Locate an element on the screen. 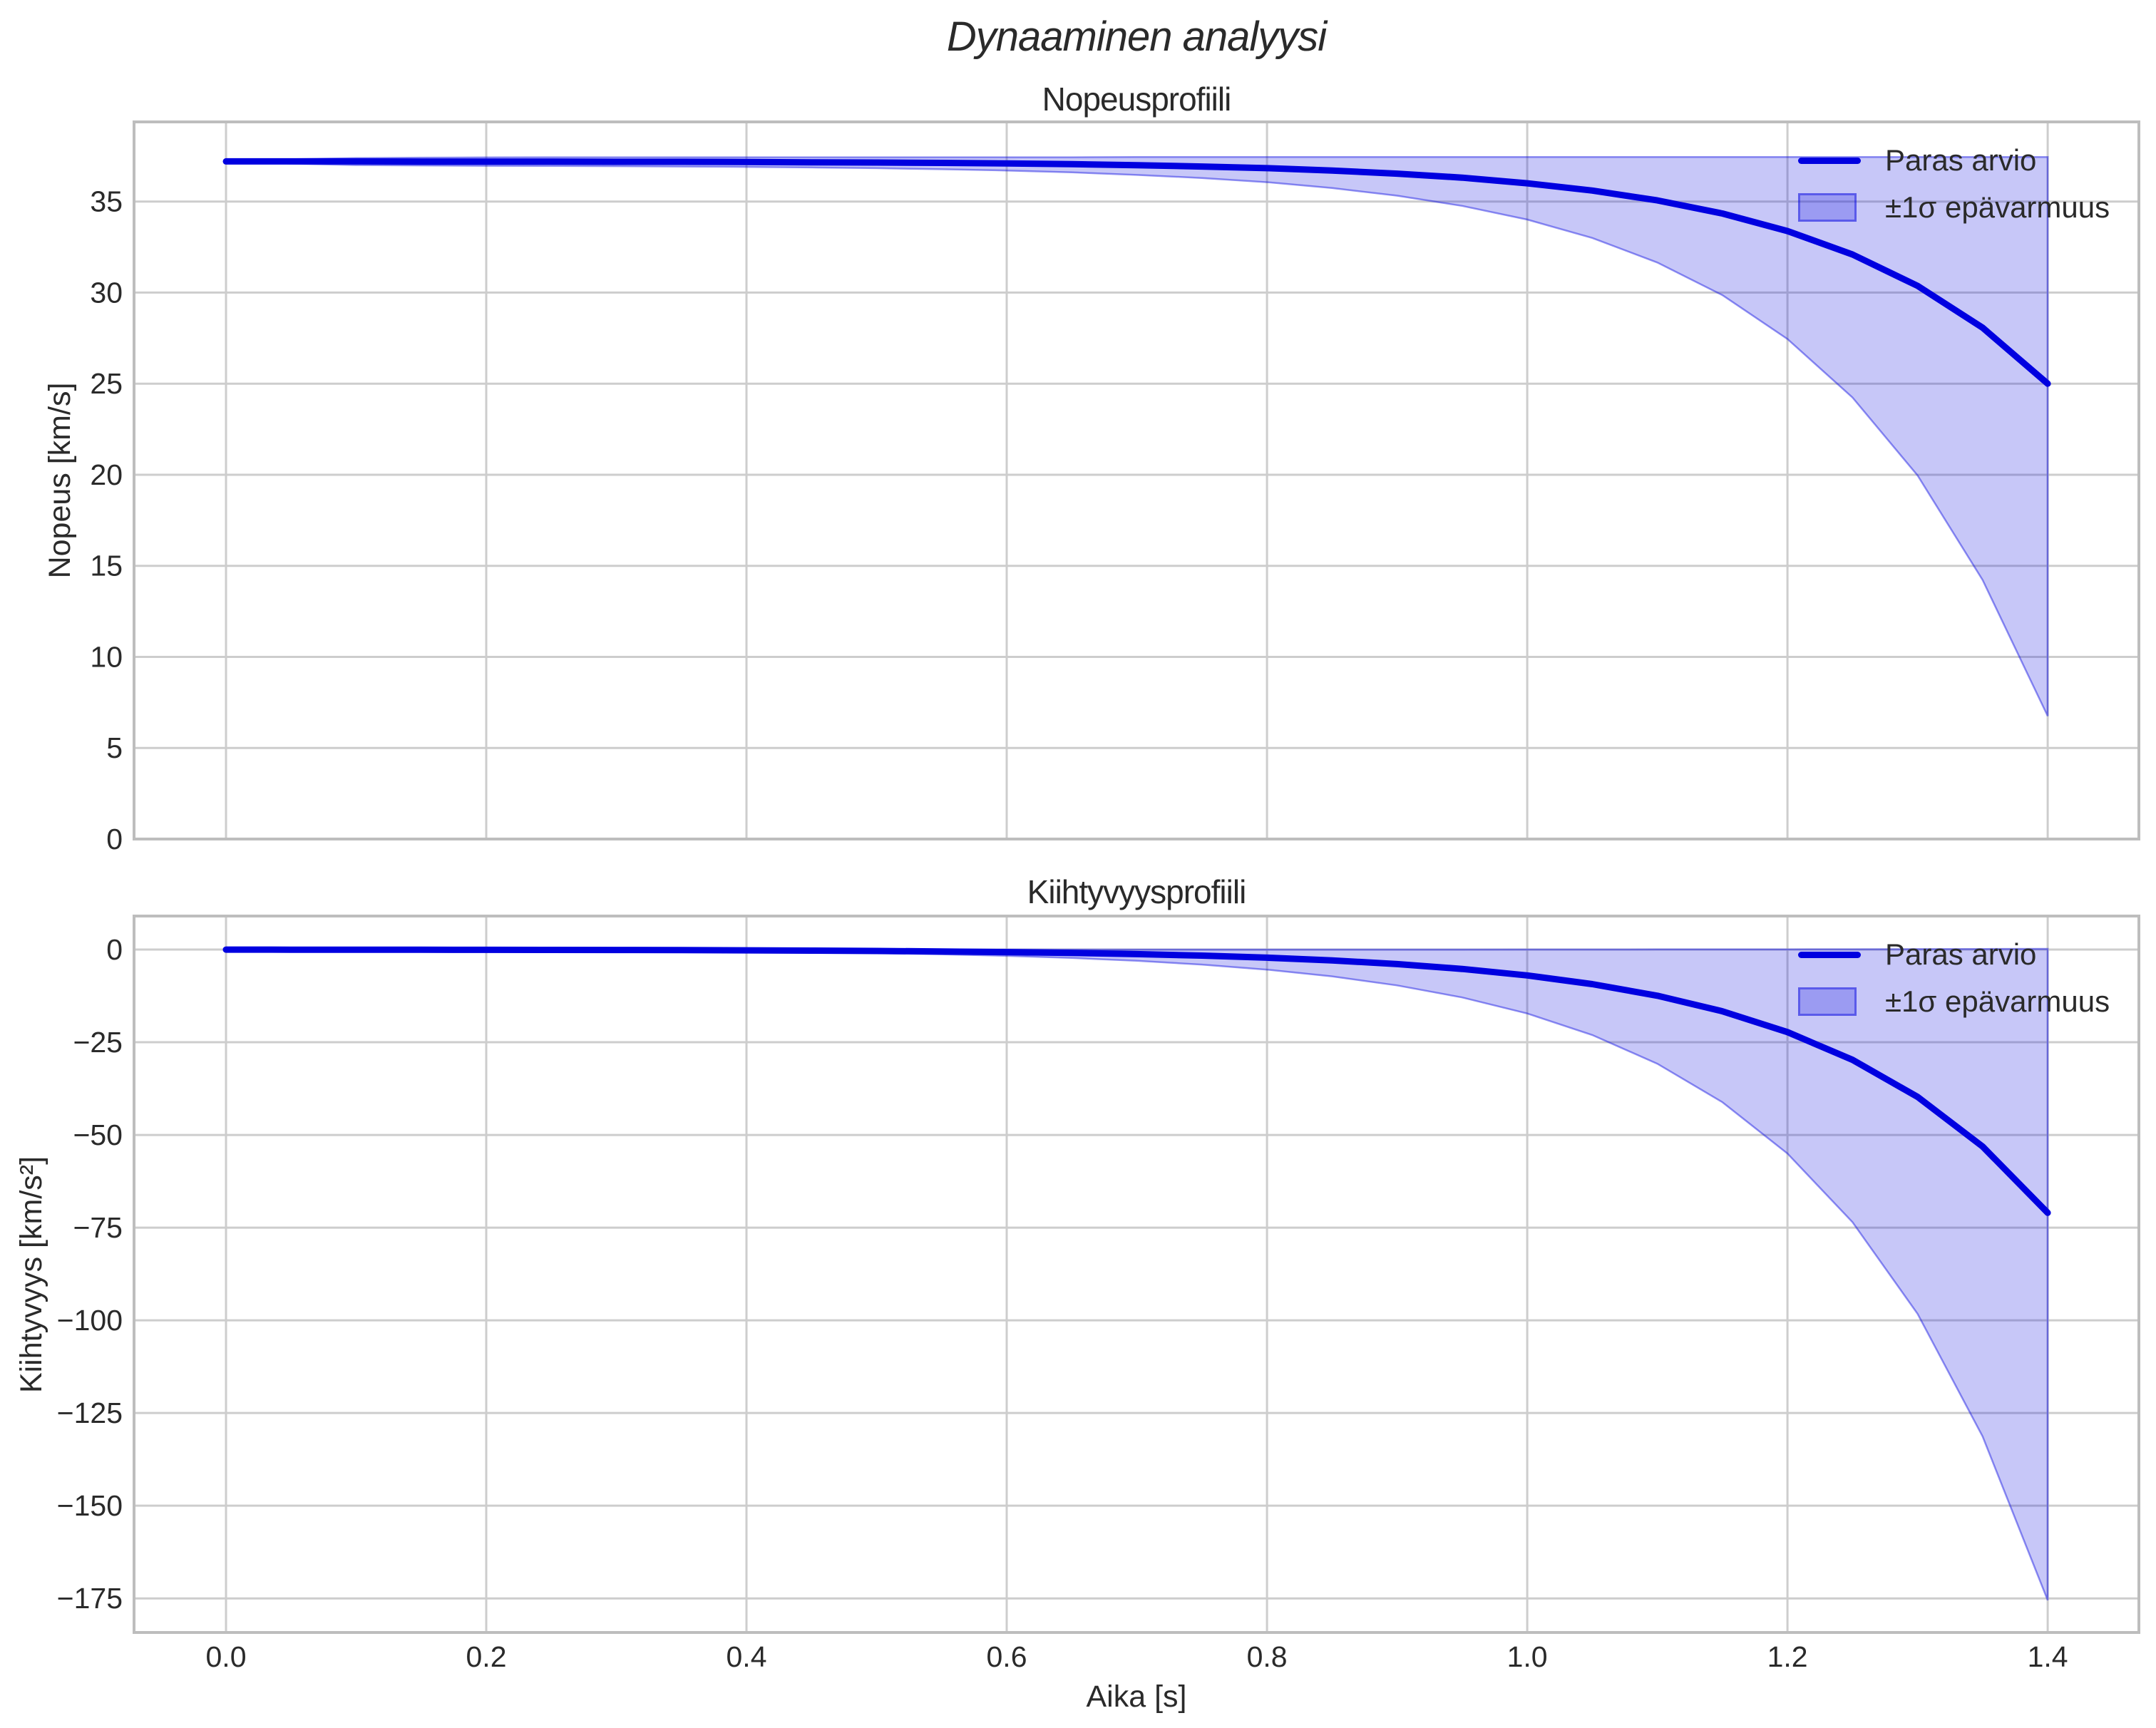 The image size is (2156, 1728). y-tick-label: 10 is located at coordinates (106, 657).